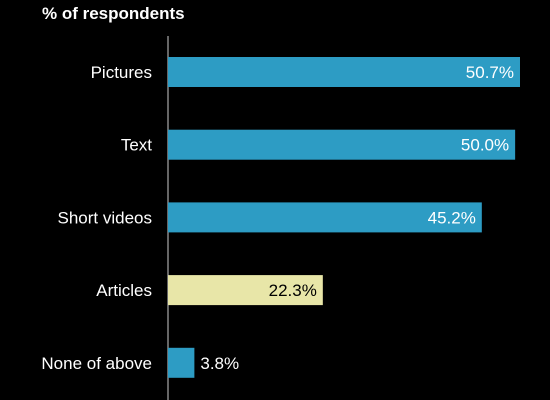 The height and width of the screenshot is (400, 550). Describe the element at coordinates (105, 217) in the screenshot. I see `category-label: Short videos` at that location.